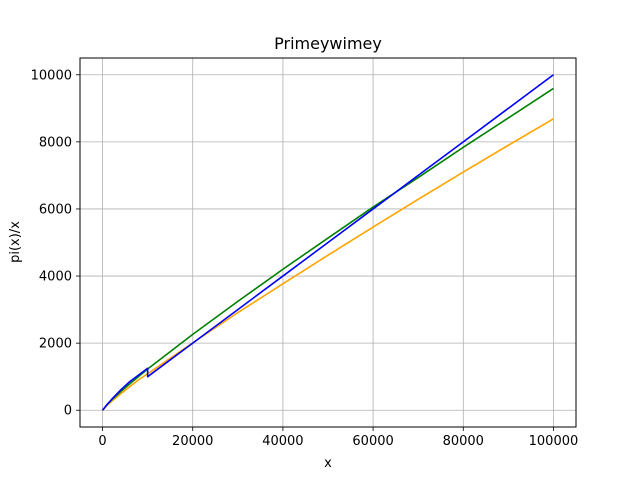 The height and width of the screenshot is (480, 640). I want to click on y-tick-label: 0, so click(68, 411).